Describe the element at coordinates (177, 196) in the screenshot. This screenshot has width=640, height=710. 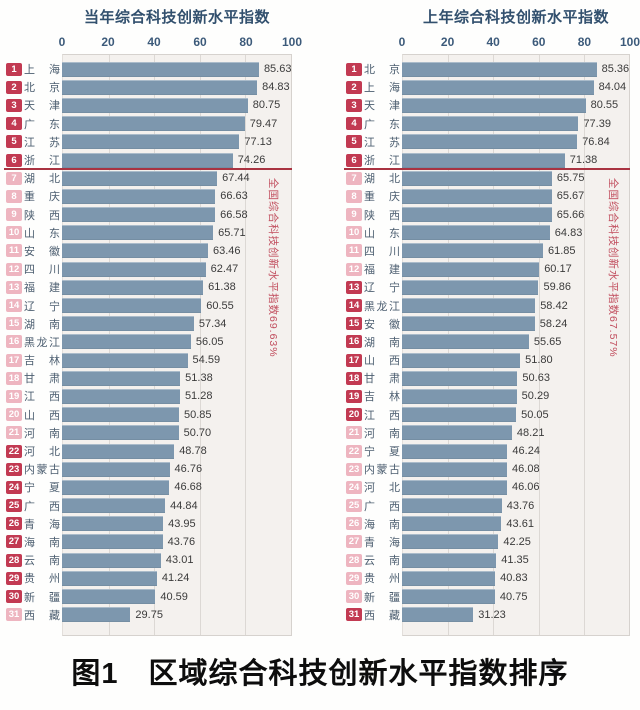
I see `bar-cell: 66.63` at that location.